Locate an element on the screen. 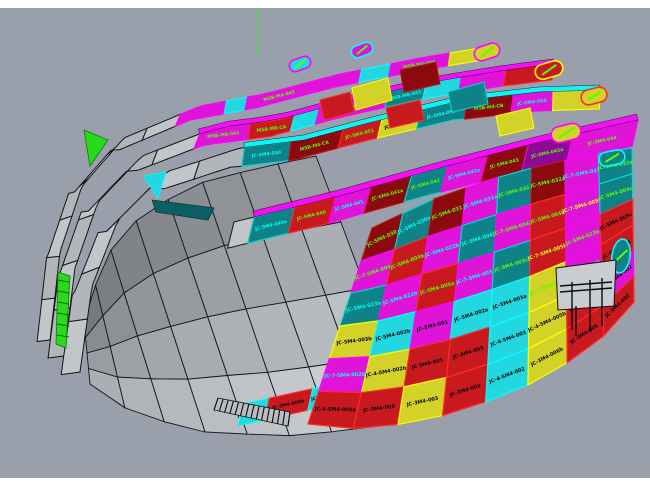 Image resolution: width=650 pixels, height=488 pixels. plate-panel is located at coordinates (618, 306).